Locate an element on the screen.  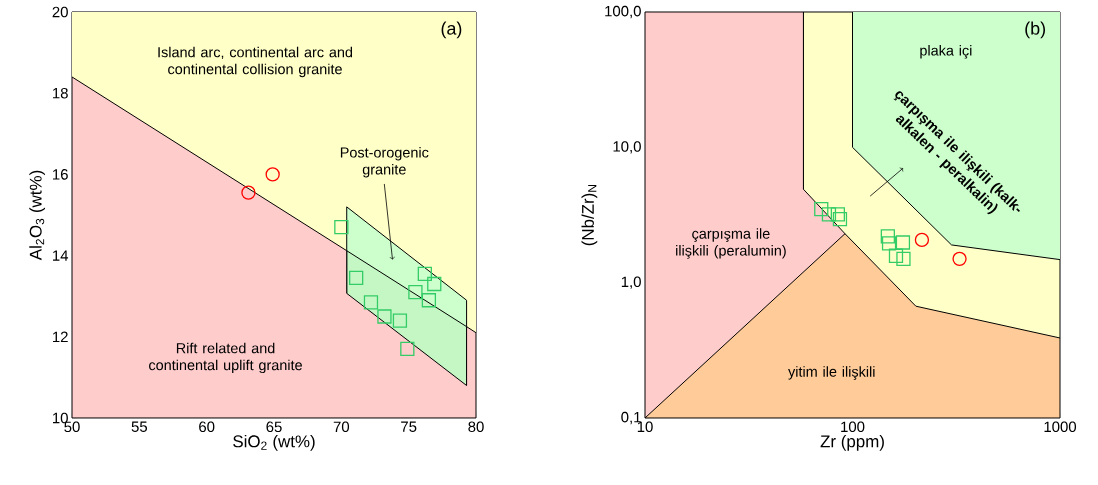
y-tick-label: 12 is located at coordinates (60, 336).